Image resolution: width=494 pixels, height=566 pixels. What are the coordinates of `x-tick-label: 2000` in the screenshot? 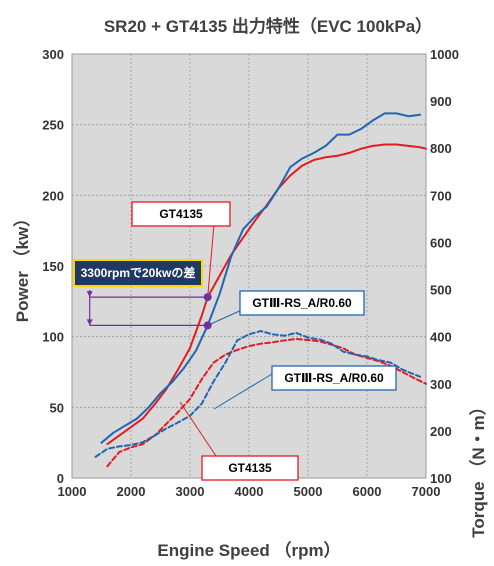 It's located at (131, 491).